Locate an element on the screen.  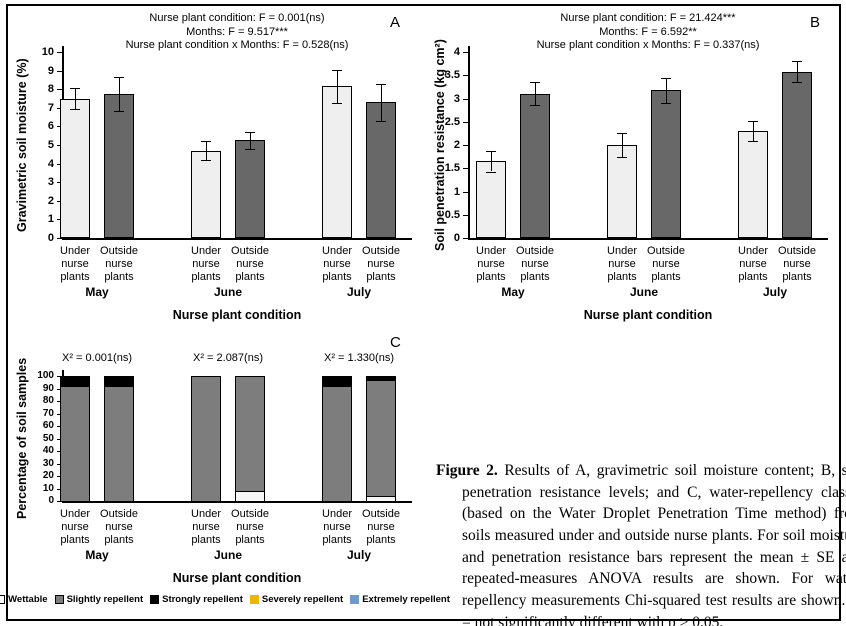
y-tick-label: 7 is located at coordinates (50, 107).